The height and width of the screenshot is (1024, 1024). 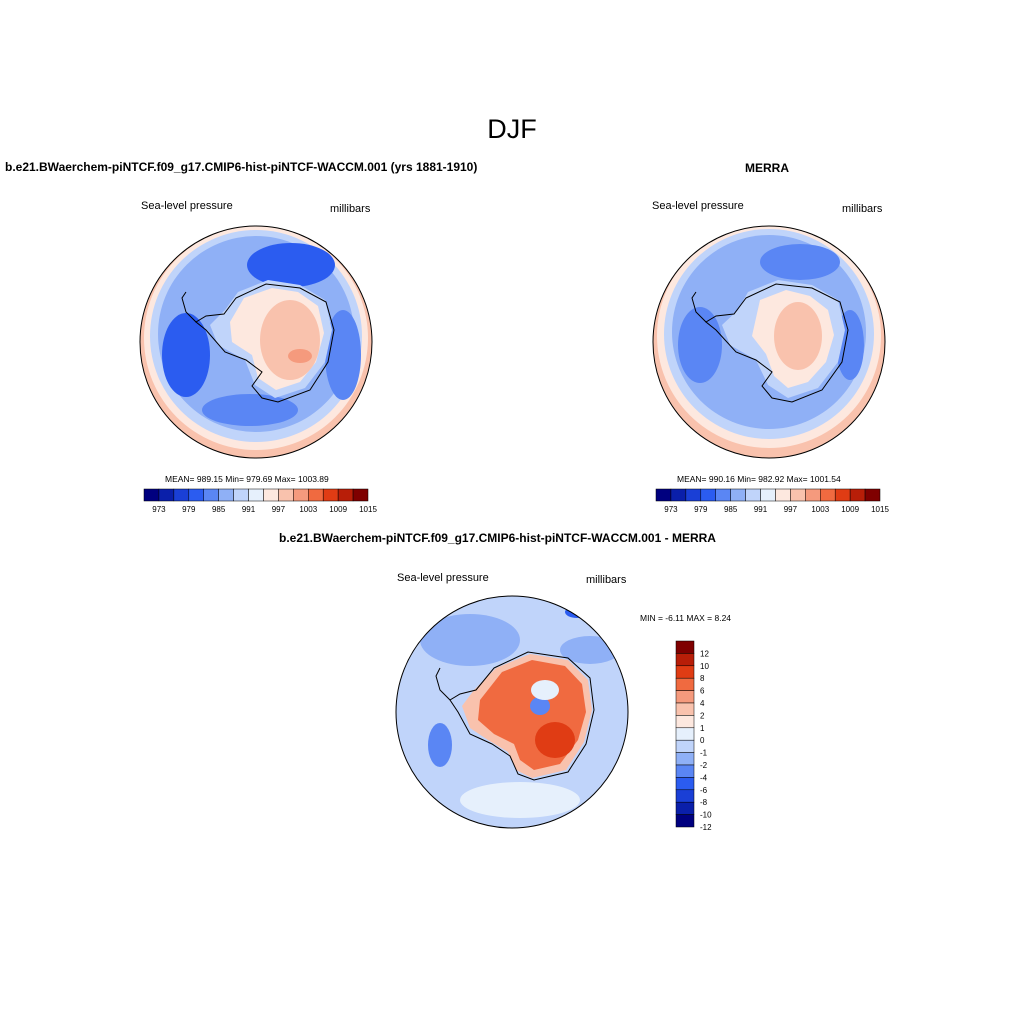 What do you see at coordinates (702, 728) in the screenshot?
I see `colorbar-tick-label: 1` at bounding box center [702, 728].